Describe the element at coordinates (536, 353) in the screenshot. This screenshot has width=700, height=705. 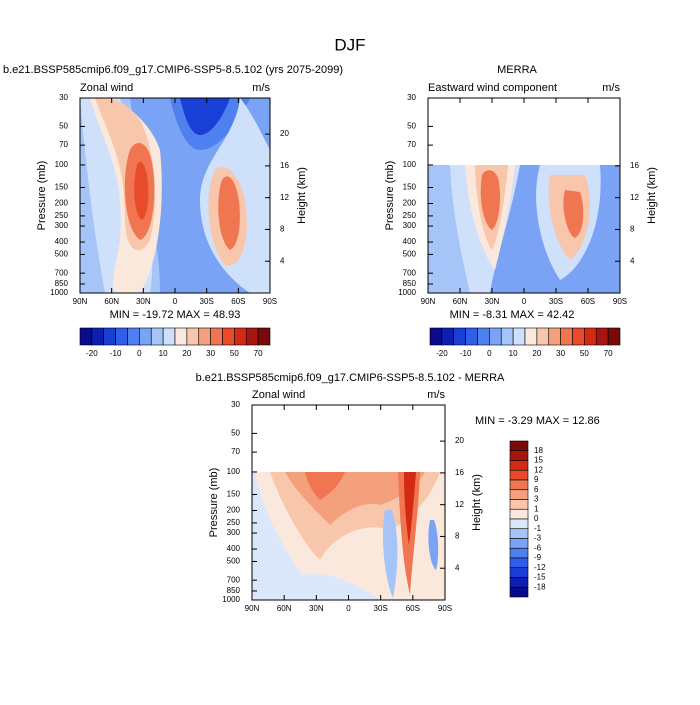
I see `colorbar-label: 20` at that location.